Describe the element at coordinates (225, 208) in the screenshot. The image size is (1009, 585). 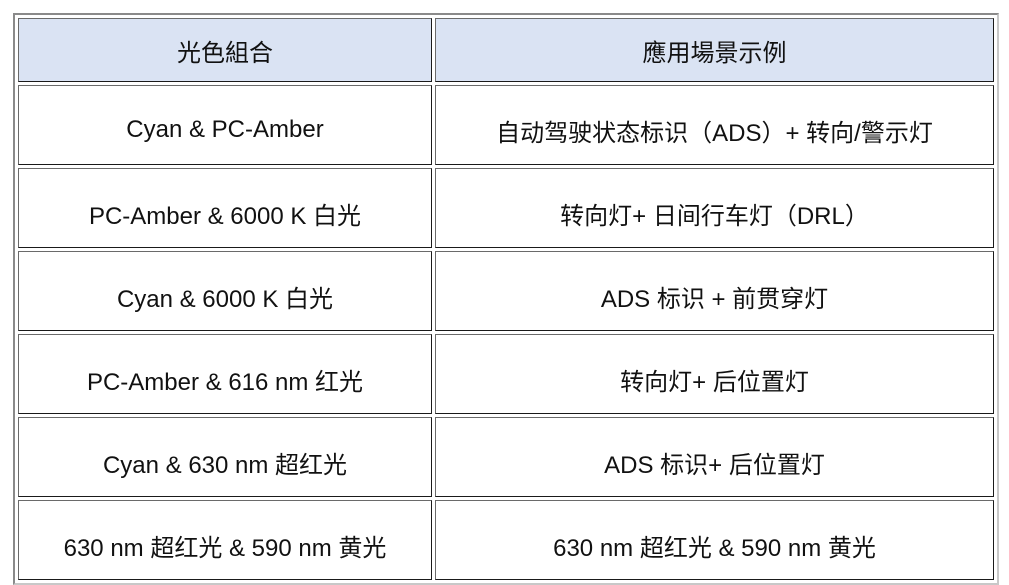
I see `cell-light-combination: PC-Amber & 6000 K 白光` at that location.